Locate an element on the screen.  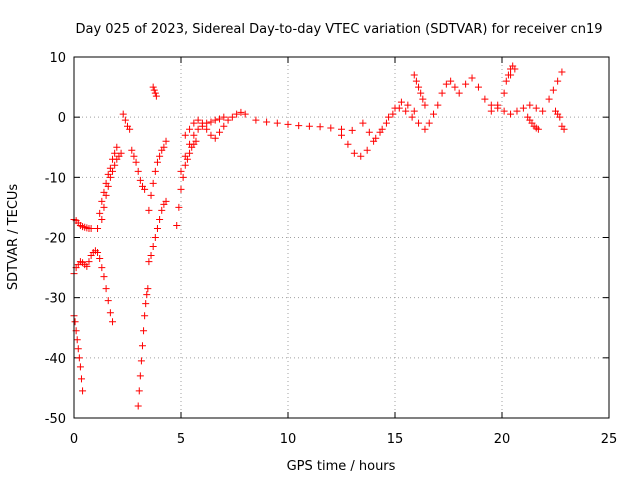
series-s18 is located at coordinates (419, 90).